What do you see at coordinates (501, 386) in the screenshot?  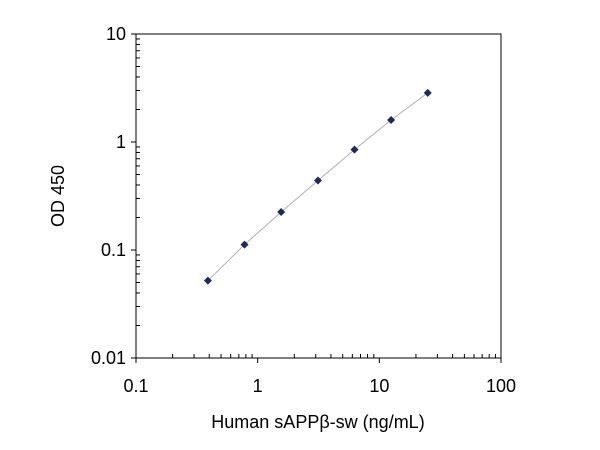 I see `x-tick-label: 100` at bounding box center [501, 386].